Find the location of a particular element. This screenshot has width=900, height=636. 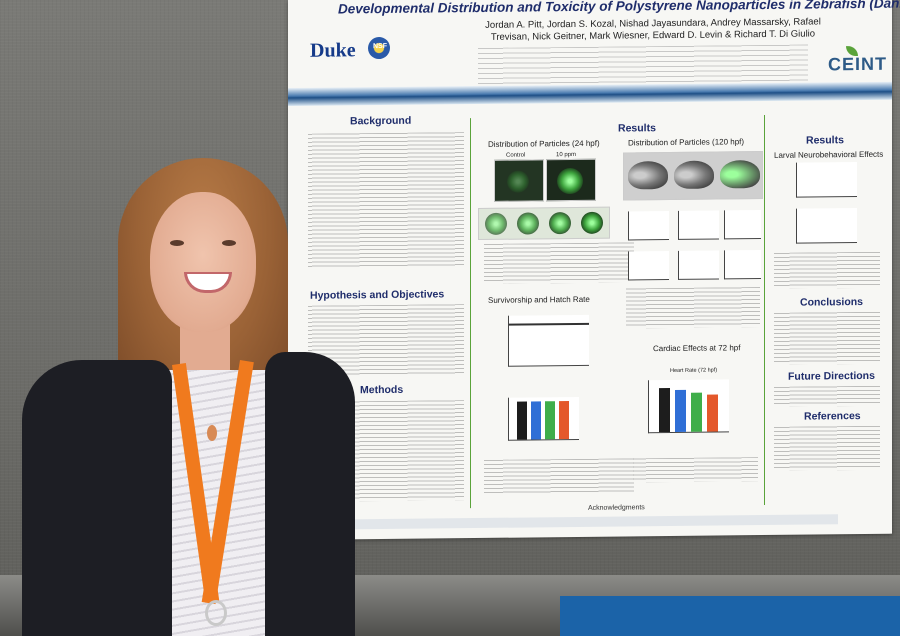

left-eye is located at coordinates (177, 243).